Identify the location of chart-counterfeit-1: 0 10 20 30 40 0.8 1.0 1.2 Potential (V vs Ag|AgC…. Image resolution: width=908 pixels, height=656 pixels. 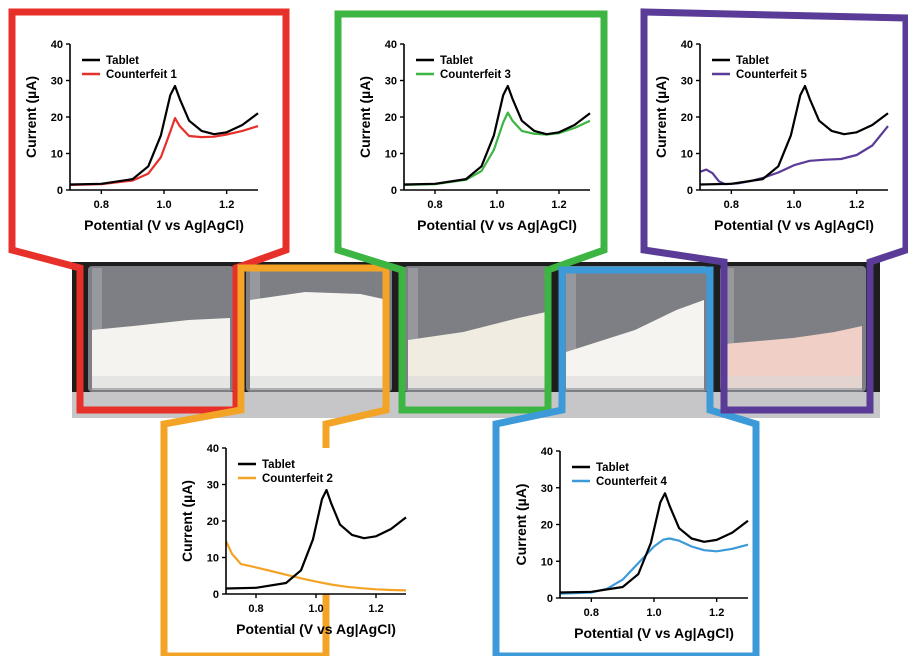
(141, 136).